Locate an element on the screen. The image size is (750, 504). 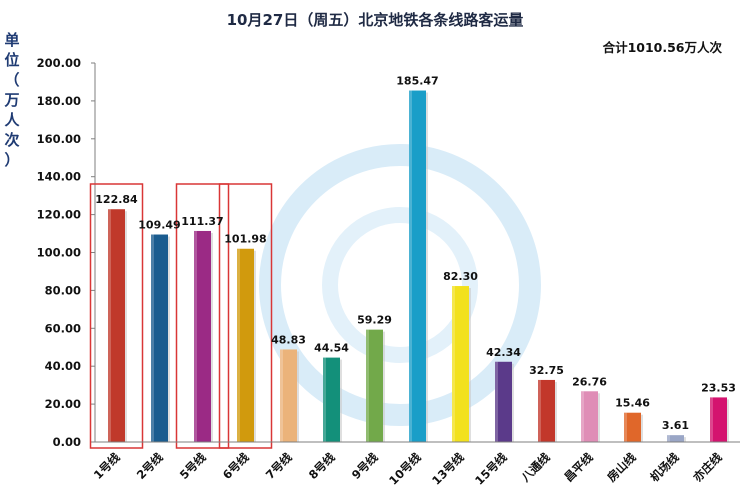
x-tick-label: 房山线 is located at coordinates (621, 467).